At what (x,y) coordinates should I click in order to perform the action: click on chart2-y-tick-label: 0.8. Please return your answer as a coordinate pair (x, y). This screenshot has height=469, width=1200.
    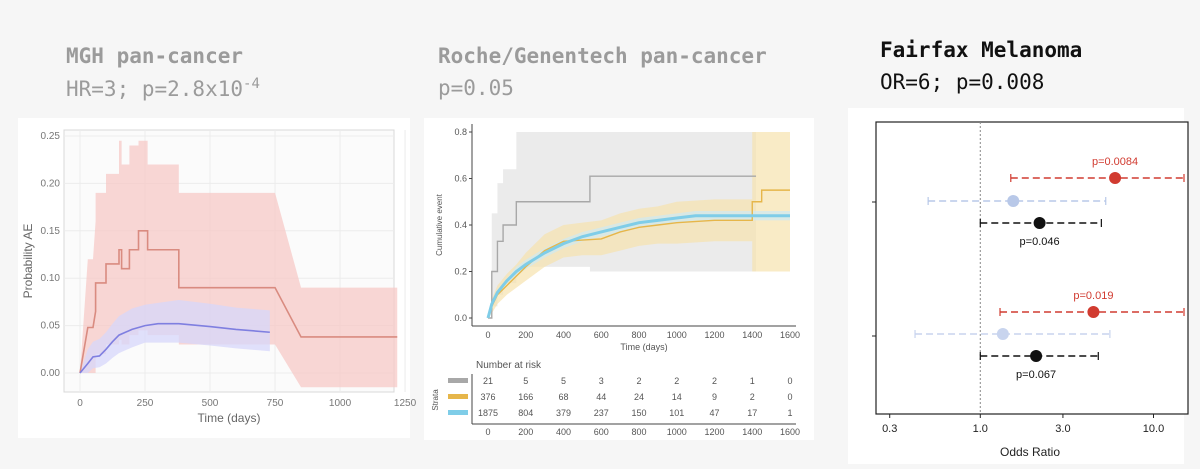
    Looking at the image, I should click on (460, 132).